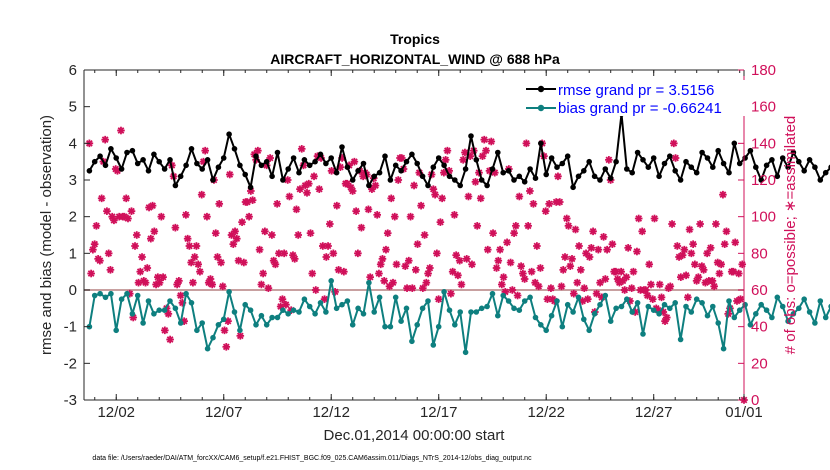 This screenshot has height=470, width=830. What do you see at coordinates (640, 108) in the screenshot?
I see `legend-bias-label: bias grand pr = -0.66241` at bounding box center [640, 108].